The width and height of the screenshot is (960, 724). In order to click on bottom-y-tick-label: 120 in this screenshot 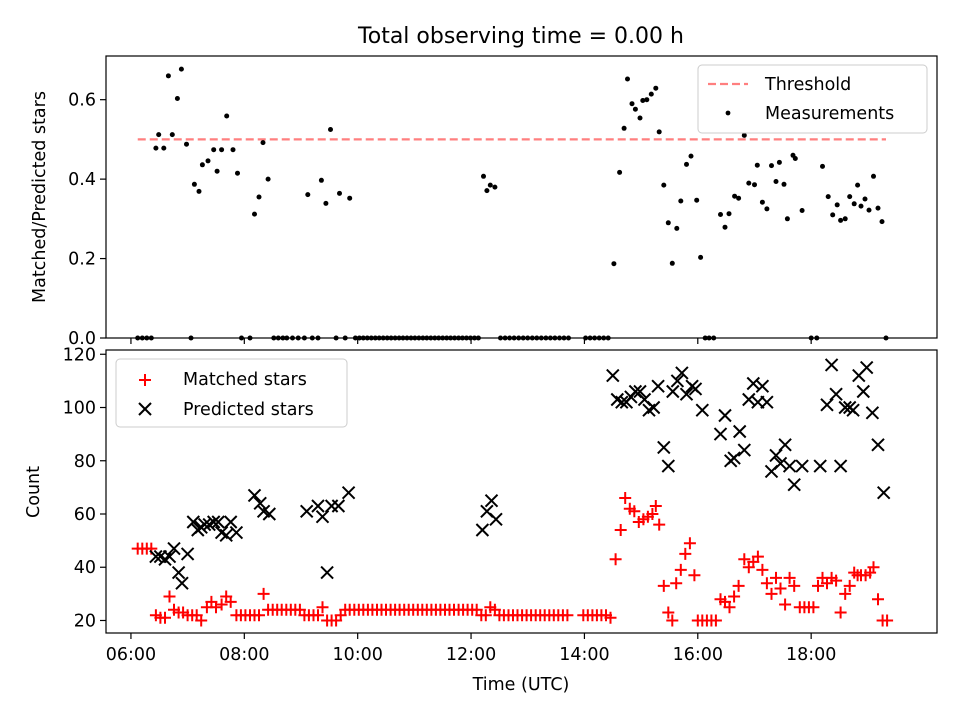, I will do `click(79, 355)`.